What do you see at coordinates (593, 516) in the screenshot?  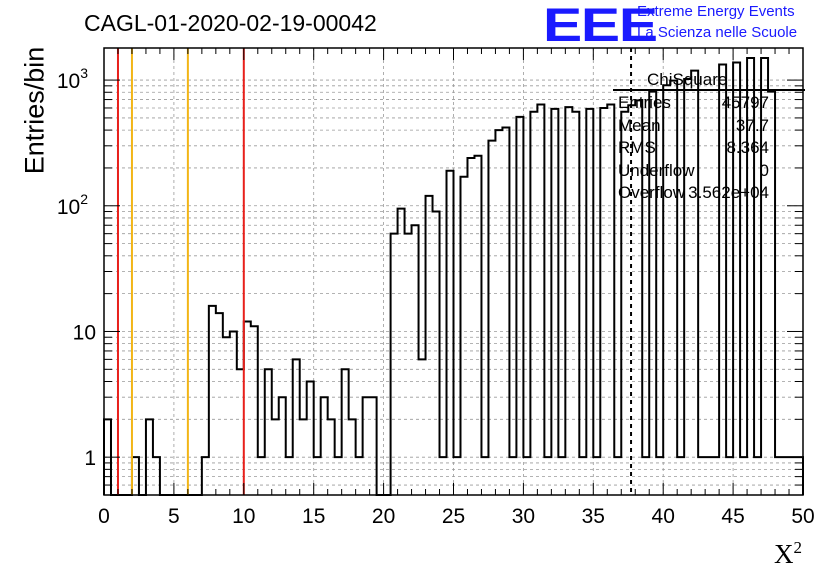 I see `x-tick-label: 35` at bounding box center [593, 516].